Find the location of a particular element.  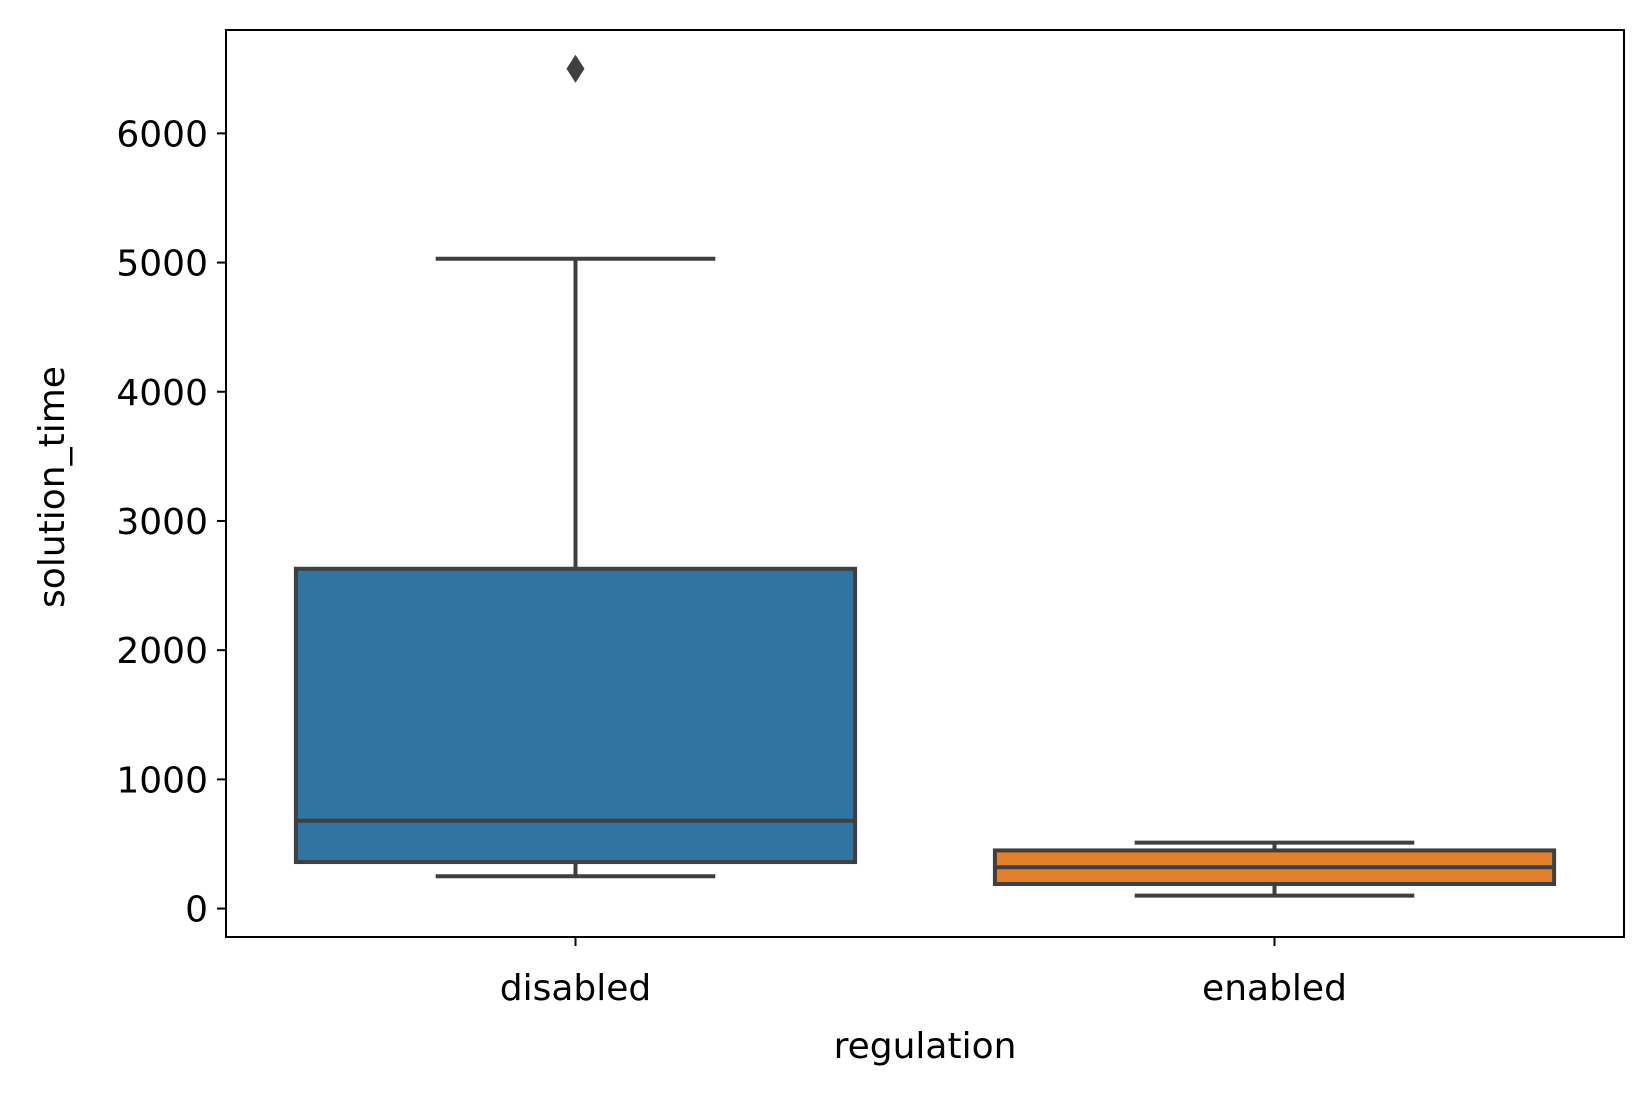

iqr-box is located at coordinates (575, 715).